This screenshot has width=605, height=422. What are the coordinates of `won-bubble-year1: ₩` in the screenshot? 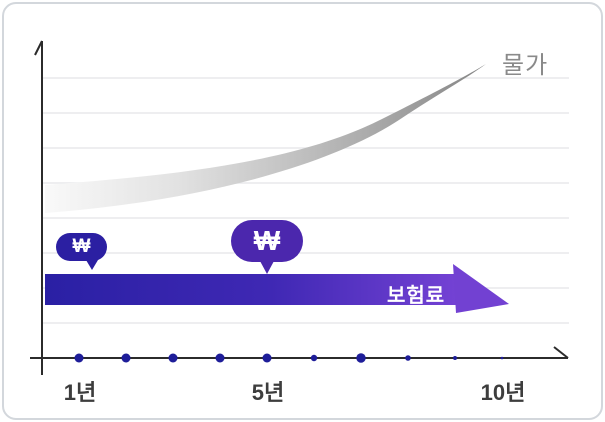 It's located at (81, 251).